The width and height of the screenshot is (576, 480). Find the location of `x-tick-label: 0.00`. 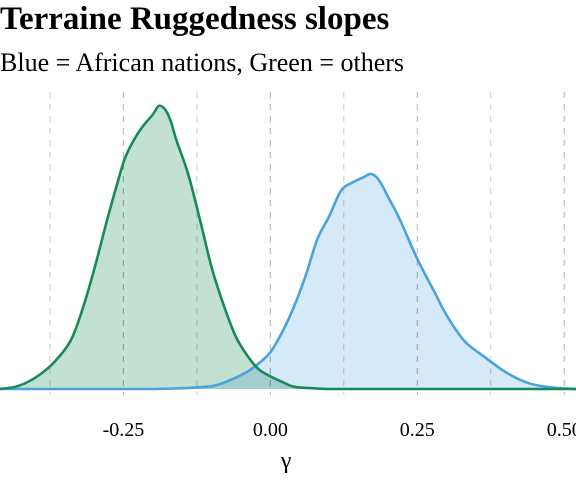

x-tick-label: 0.00 is located at coordinates (270, 430).